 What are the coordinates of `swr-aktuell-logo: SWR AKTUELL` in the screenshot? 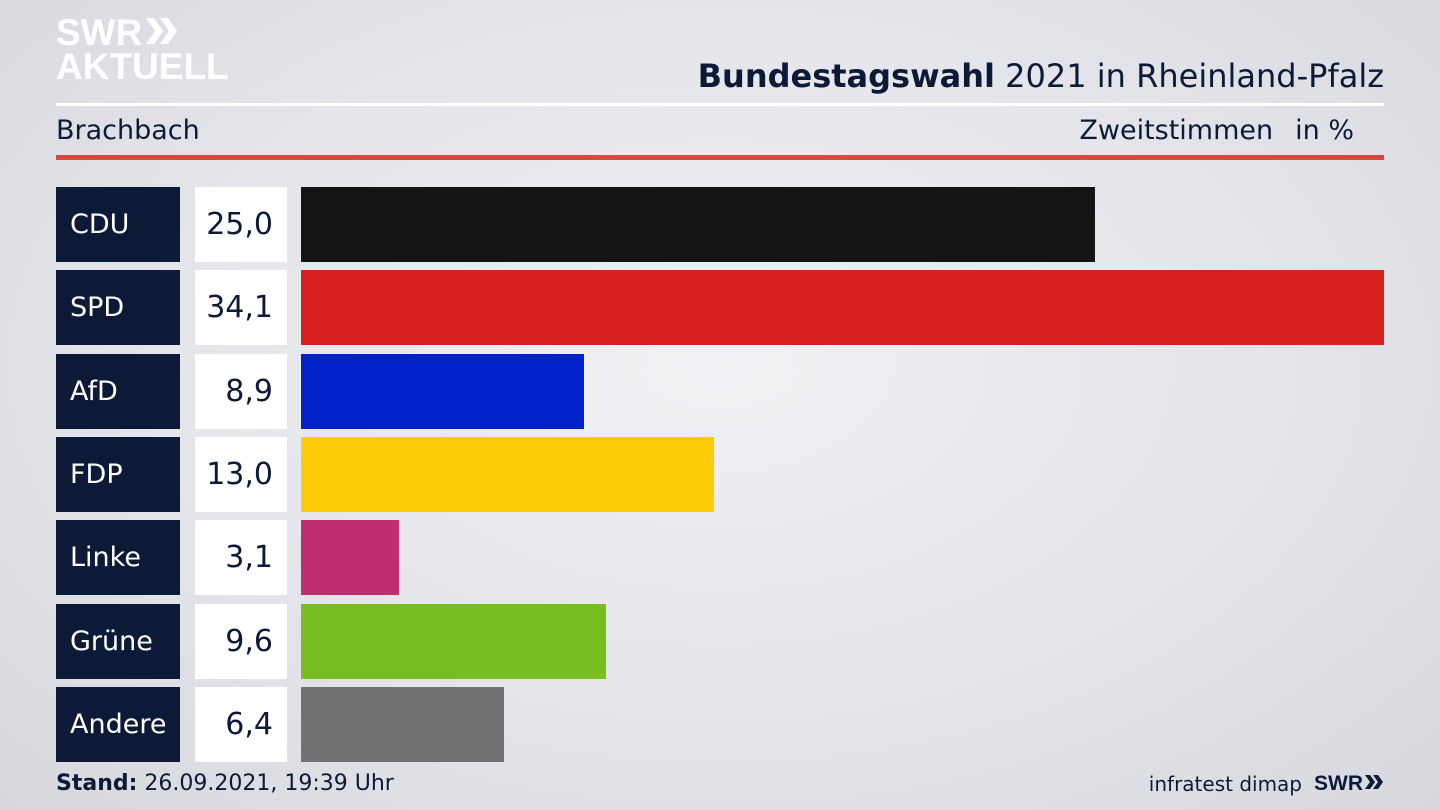 It's located at (142, 49).